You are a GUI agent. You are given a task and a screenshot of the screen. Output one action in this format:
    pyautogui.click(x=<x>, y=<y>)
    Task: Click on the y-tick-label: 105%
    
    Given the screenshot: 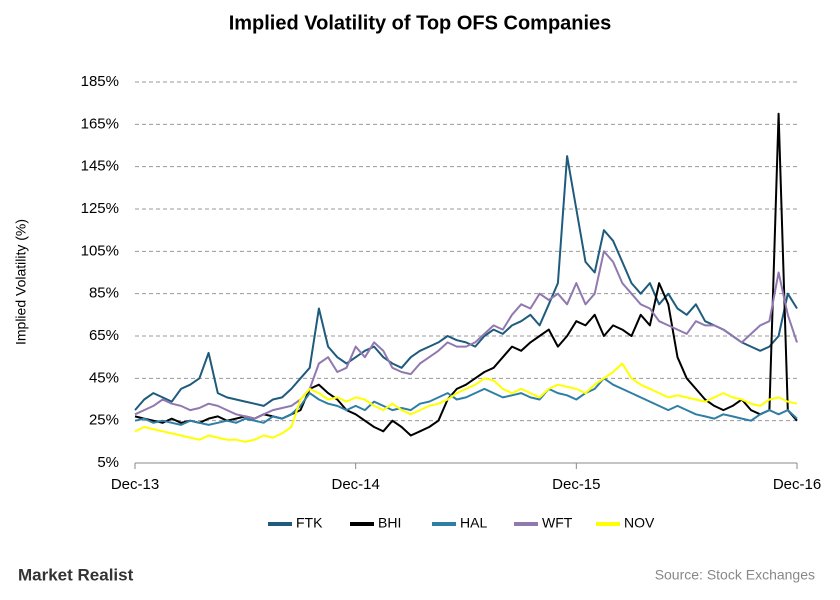 What is the action you would take?
    pyautogui.click(x=100, y=250)
    